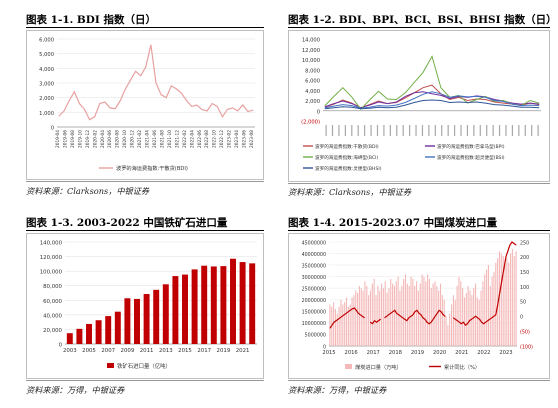 The image size is (558, 408). What do you see at coordinates (145, 380) in the screenshot?
I see `panel-3-source-rule` at bounding box center [145, 380].